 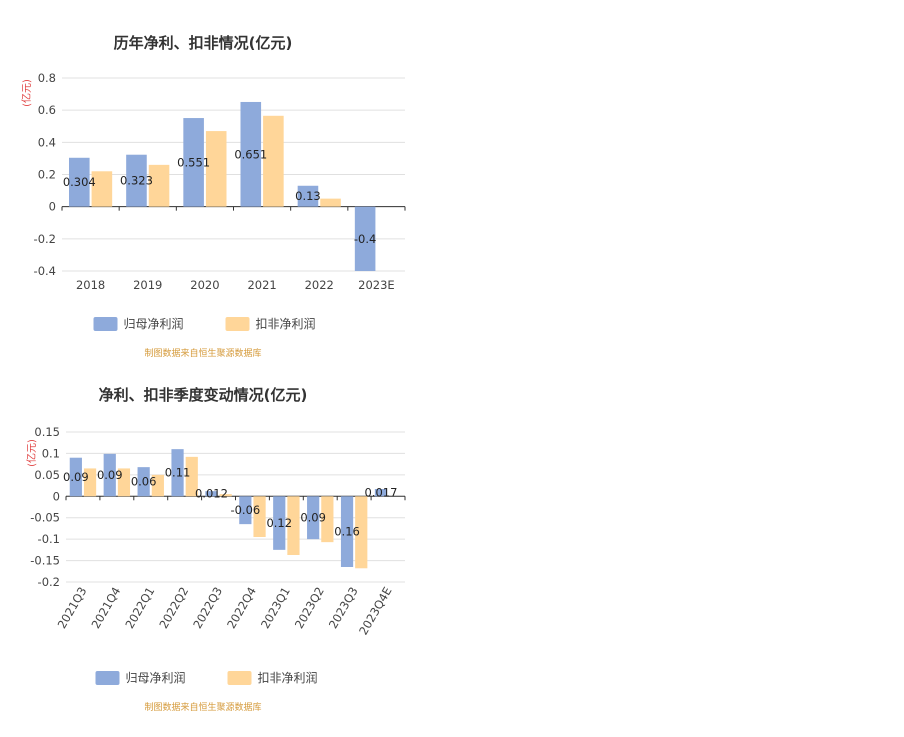 I want to click on x-tick-label: 2022Q3, so click(x=207, y=608).